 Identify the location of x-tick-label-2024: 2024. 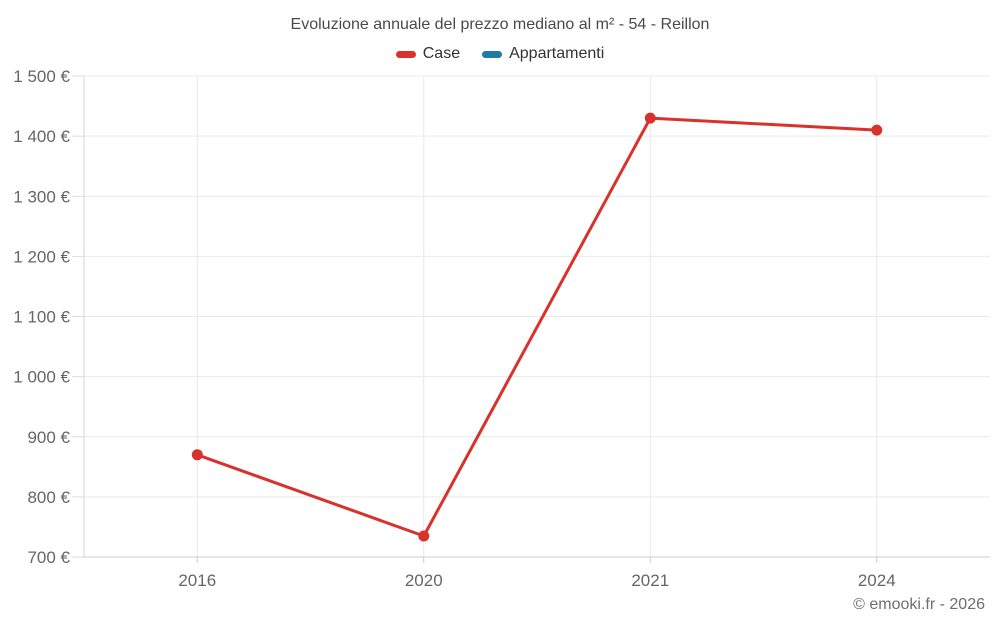
(877, 580).